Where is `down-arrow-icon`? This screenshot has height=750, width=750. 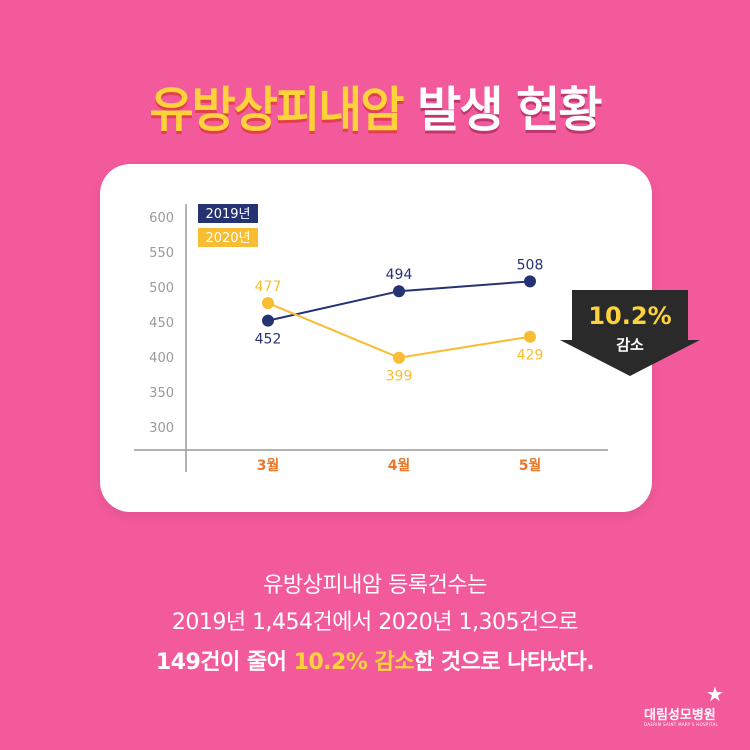 down-arrow-icon is located at coordinates (630, 333).